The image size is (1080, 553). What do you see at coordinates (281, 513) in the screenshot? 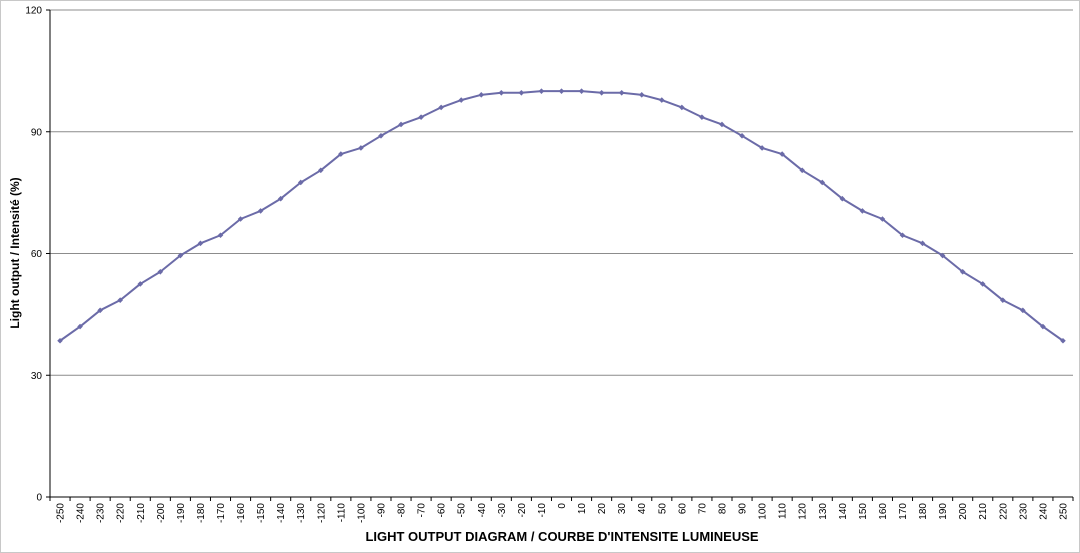
I see `x-tick-label: -140` at bounding box center [281, 513].